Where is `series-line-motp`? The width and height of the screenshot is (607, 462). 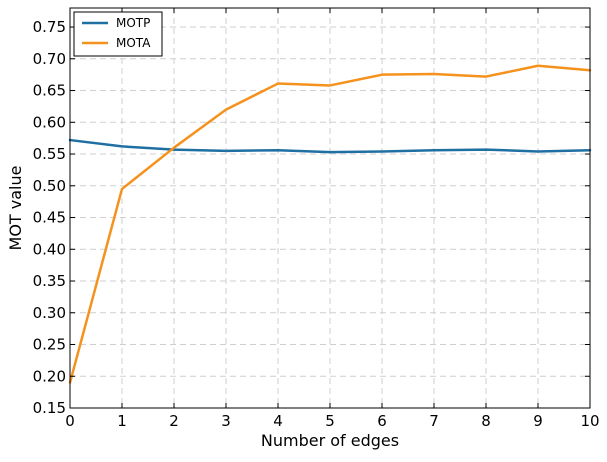 series-line-motp is located at coordinates (330, 146).